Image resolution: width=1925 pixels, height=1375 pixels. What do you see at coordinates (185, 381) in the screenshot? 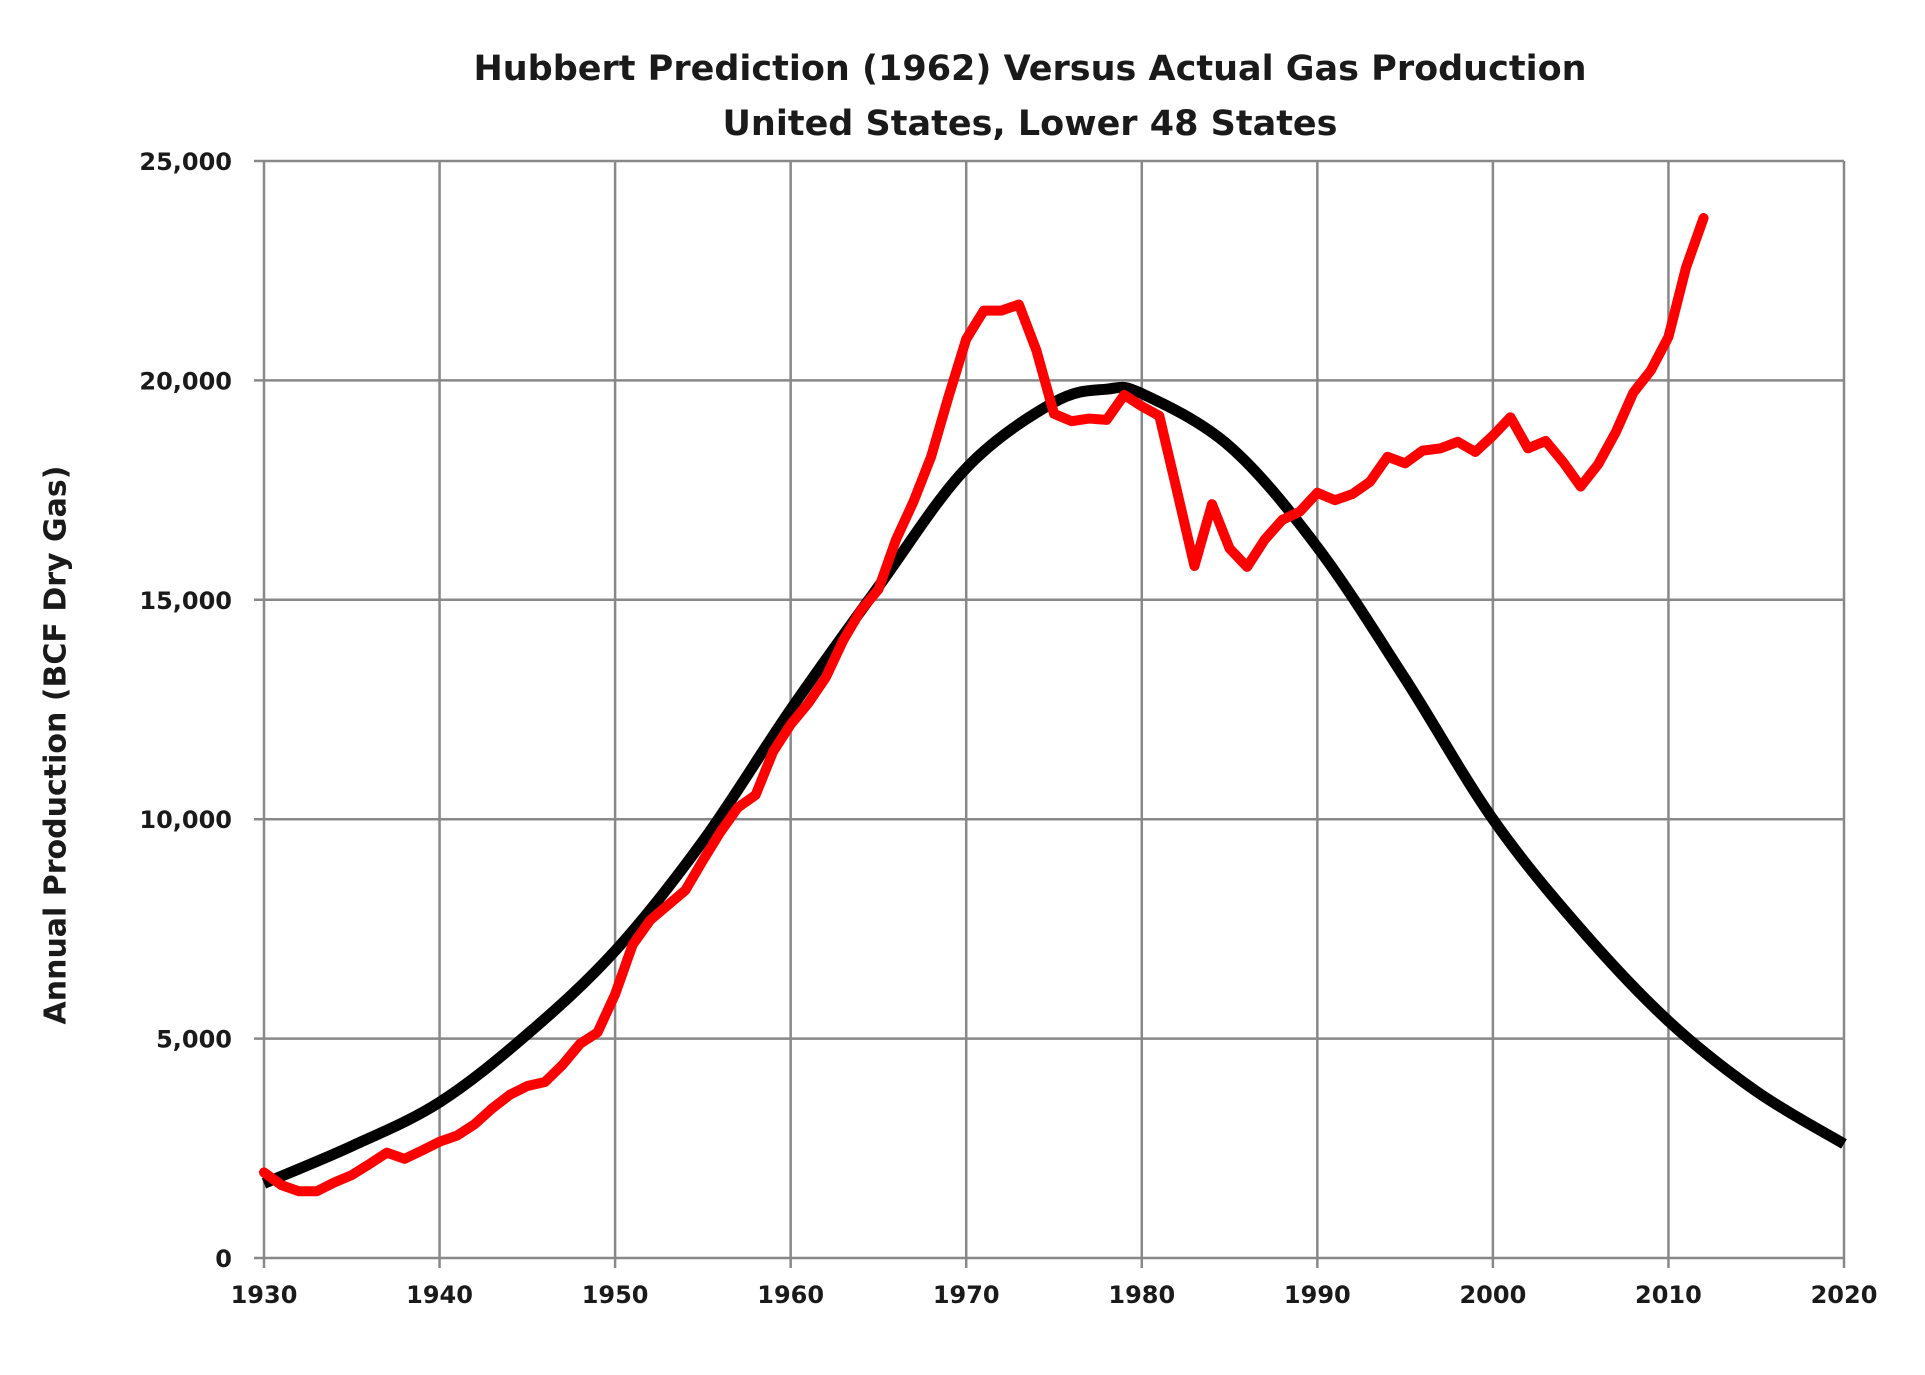
I see `y-tick-label: 20,000` at bounding box center [185, 381].